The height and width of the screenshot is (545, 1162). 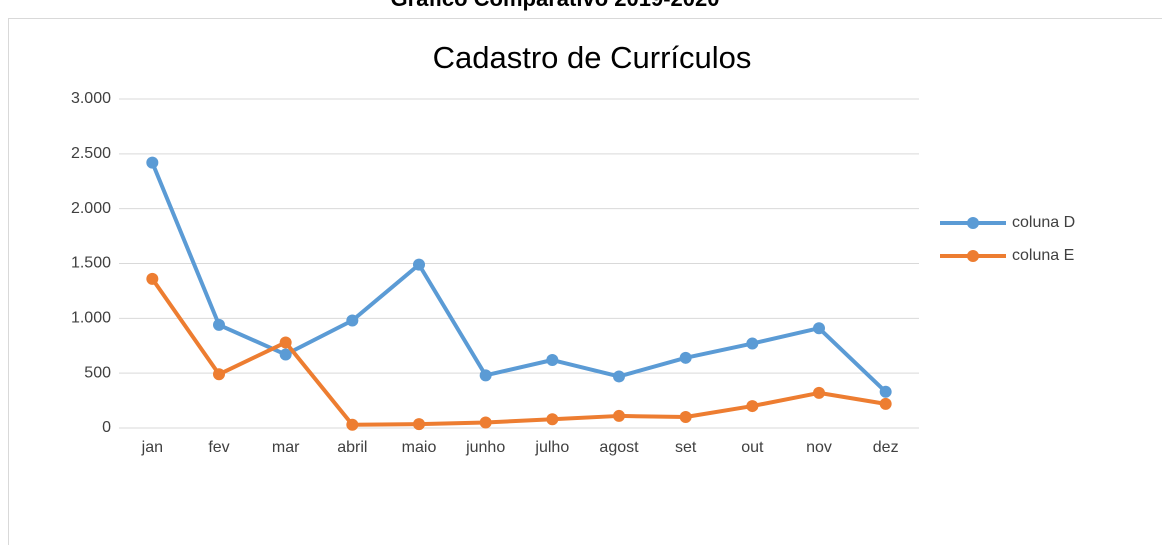 I want to click on legend-label: coluna E, so click(x=1043, y=255).